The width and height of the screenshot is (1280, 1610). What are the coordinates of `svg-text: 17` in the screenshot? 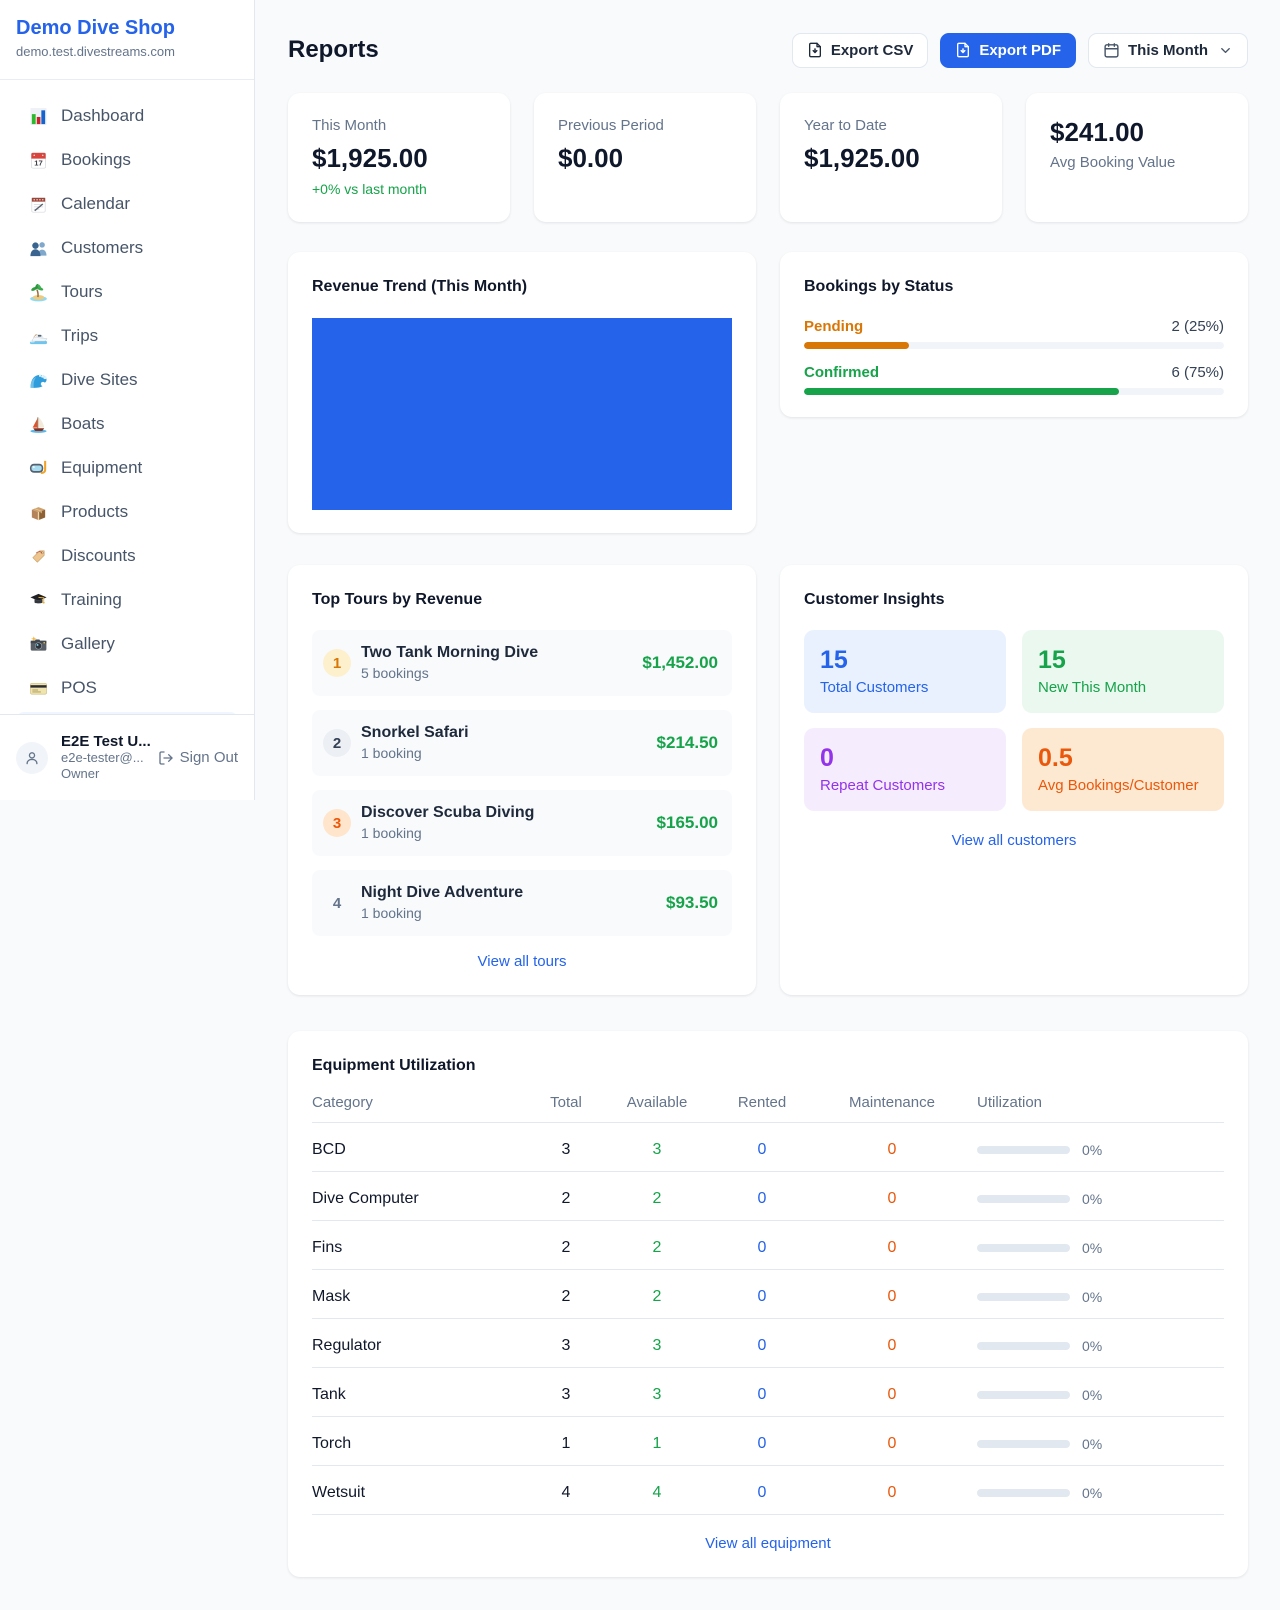 It's located at (38, 162).